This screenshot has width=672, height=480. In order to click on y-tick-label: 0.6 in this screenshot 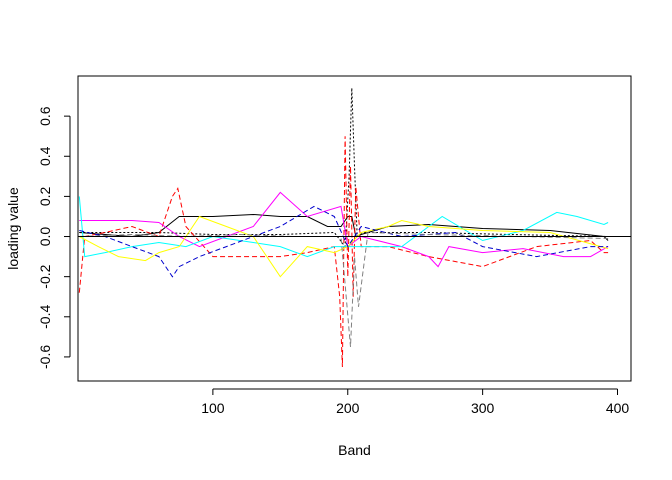, I will do `click(45, 116)`.